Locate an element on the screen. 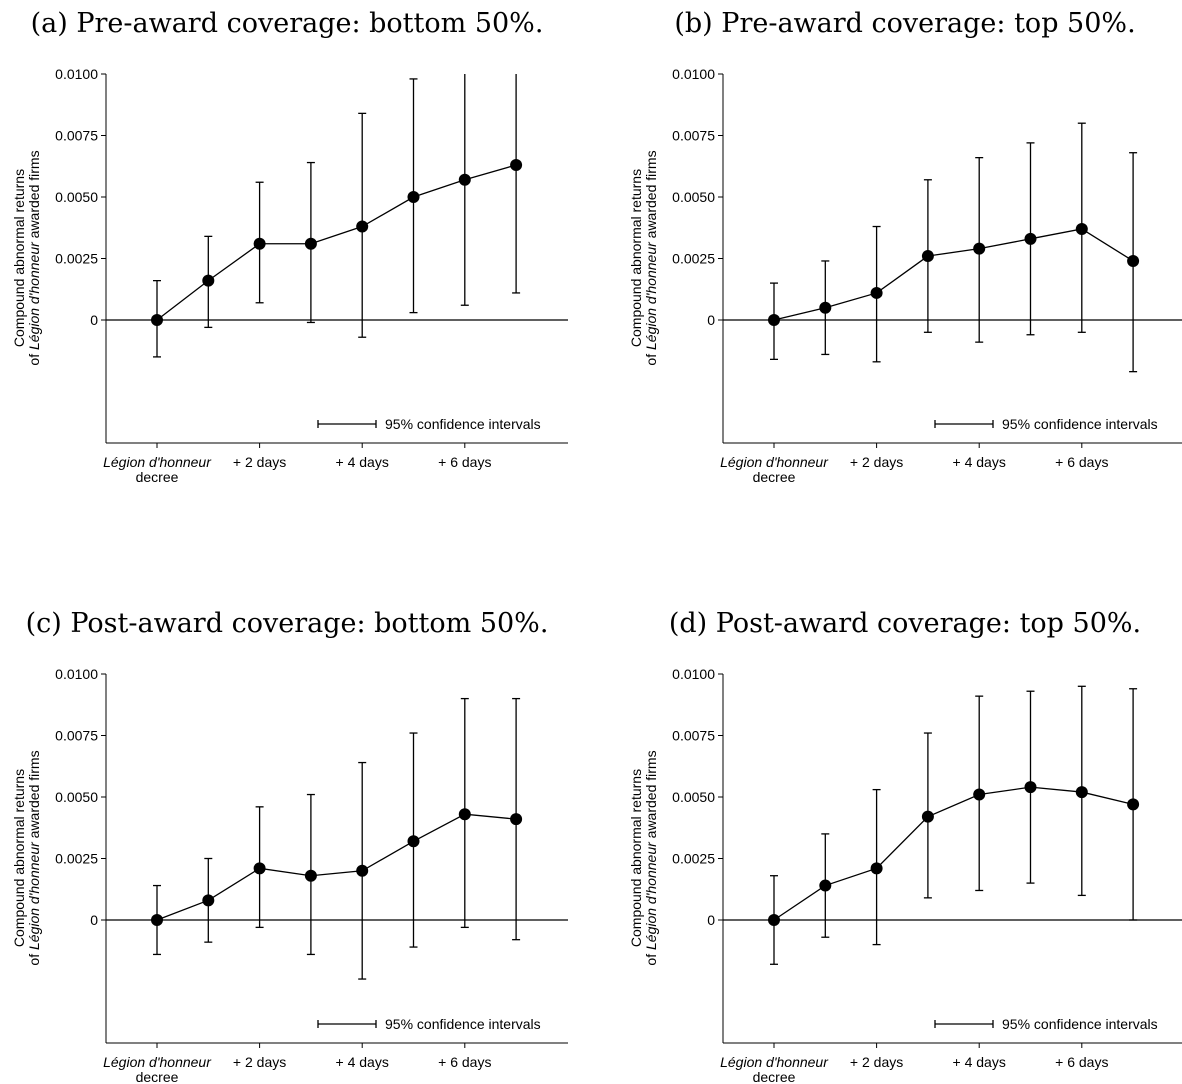 The image size is (1182, 1084). chart-title: (c) Post-award coverage: bottom 50%. is located at coordinates (287, 623).